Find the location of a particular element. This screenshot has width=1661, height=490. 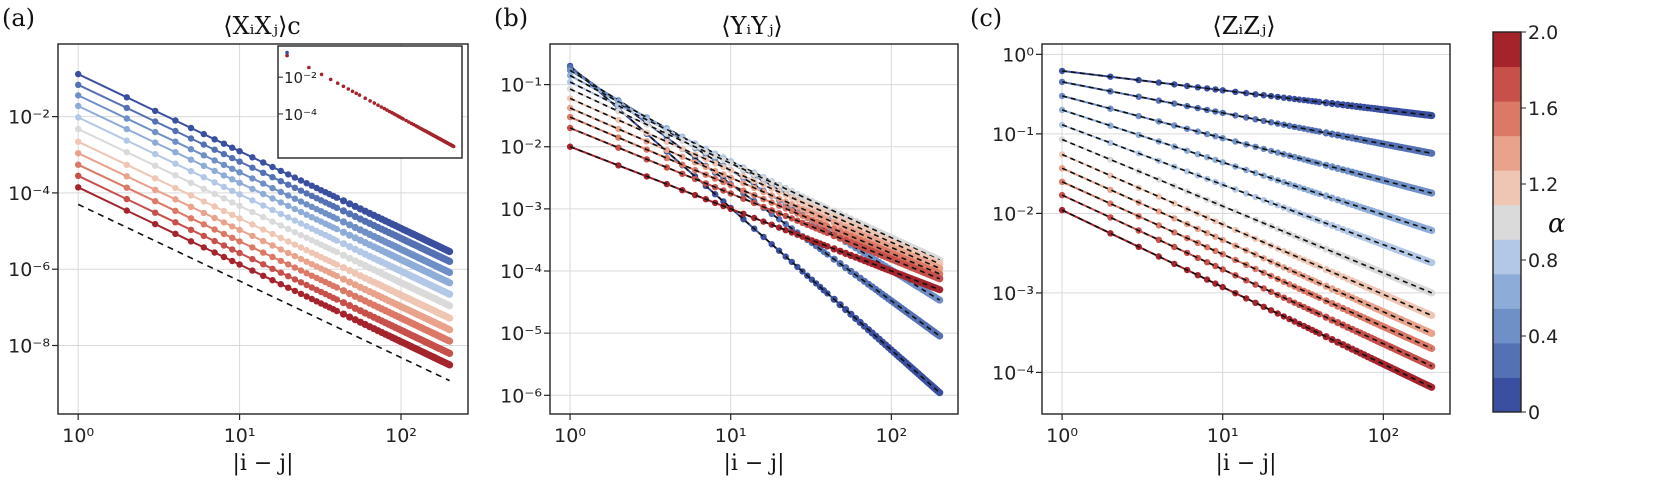

plot-area is located at coordinates (264, 226).